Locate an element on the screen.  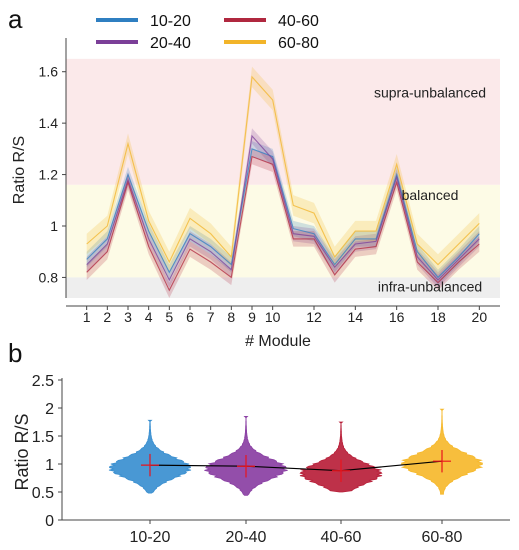
b-y-tick-label: 1.5 is located at coordinates (43, 437).